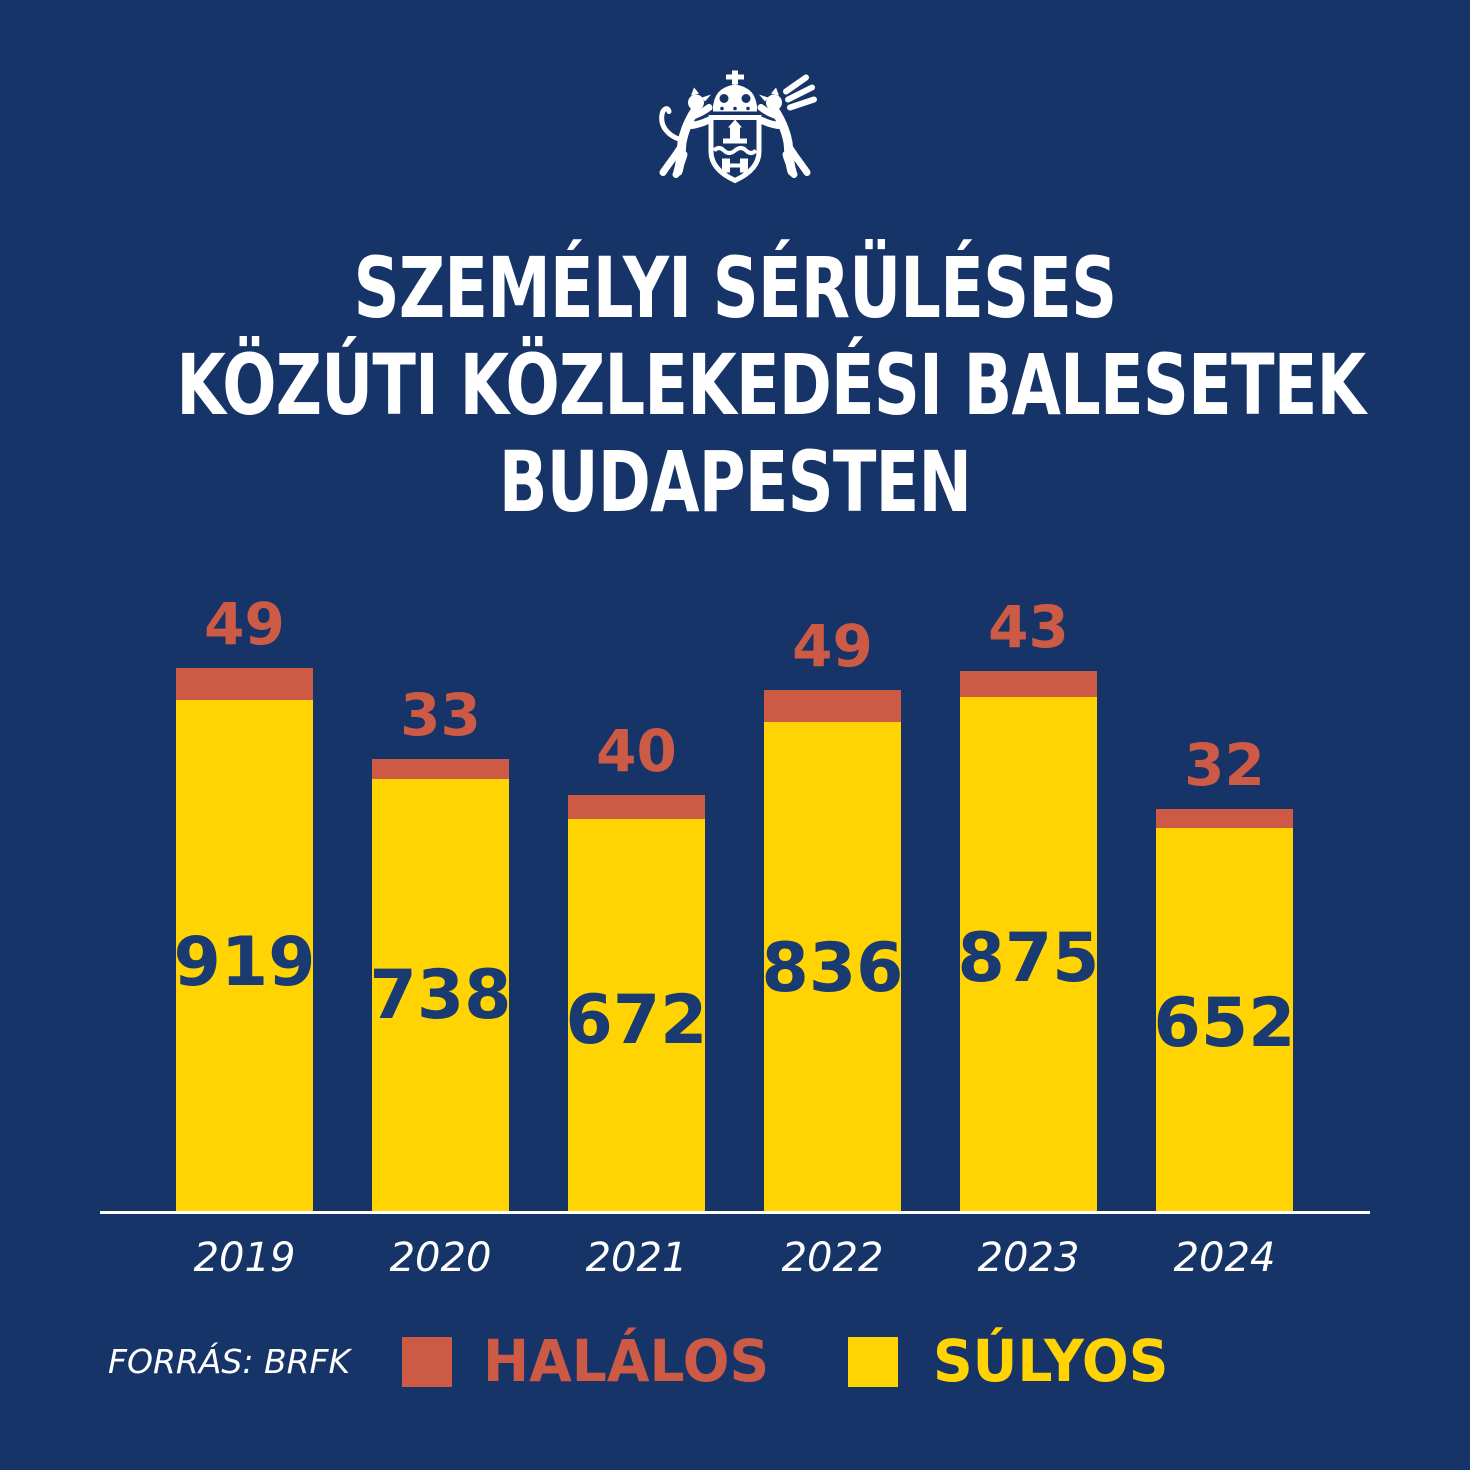 The height and width of the screenshot is (1470, 1470). What do you see at coordinates (1028, 627) in the screenshot?
I see `fatal-value-label: 43` at bounding box center [1028, 627].